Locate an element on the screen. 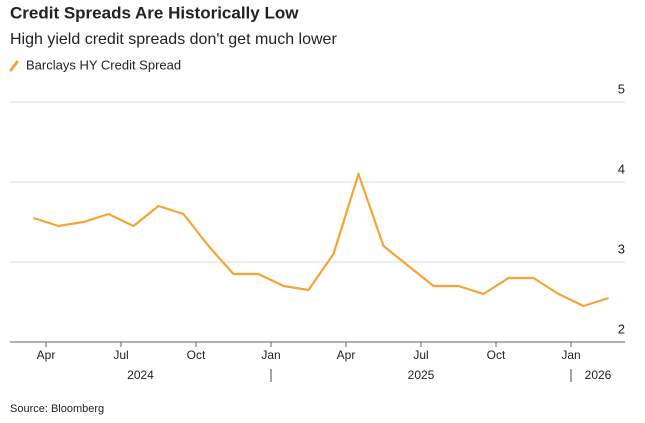 This screenshot has width=645, height=423. y-tick-label: 5 is located at coordinates (621, 88).